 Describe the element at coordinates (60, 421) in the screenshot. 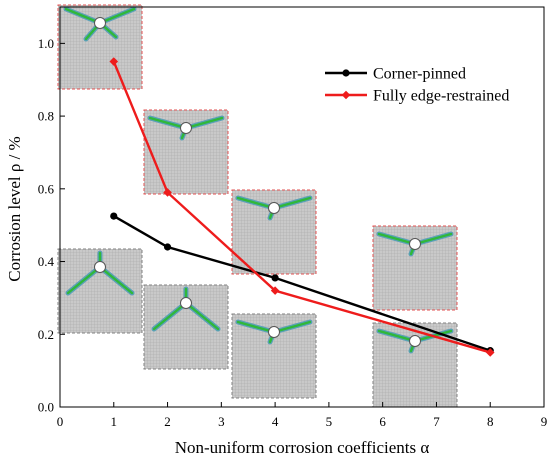

I see `x-tick-label: 0` at that location.